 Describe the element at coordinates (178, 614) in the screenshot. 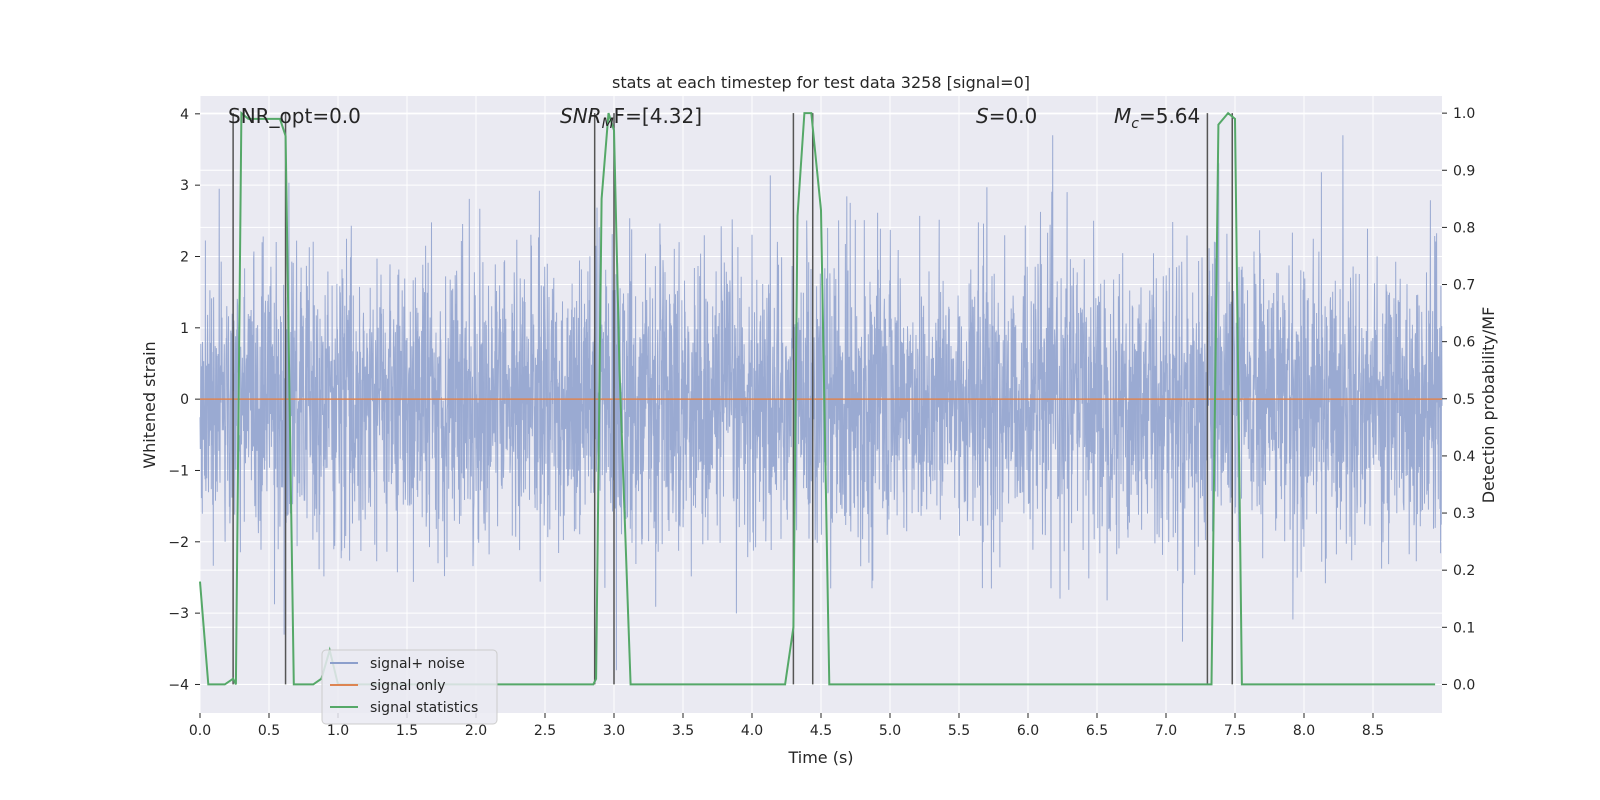

I see `y-tick-label: −3` at that location.